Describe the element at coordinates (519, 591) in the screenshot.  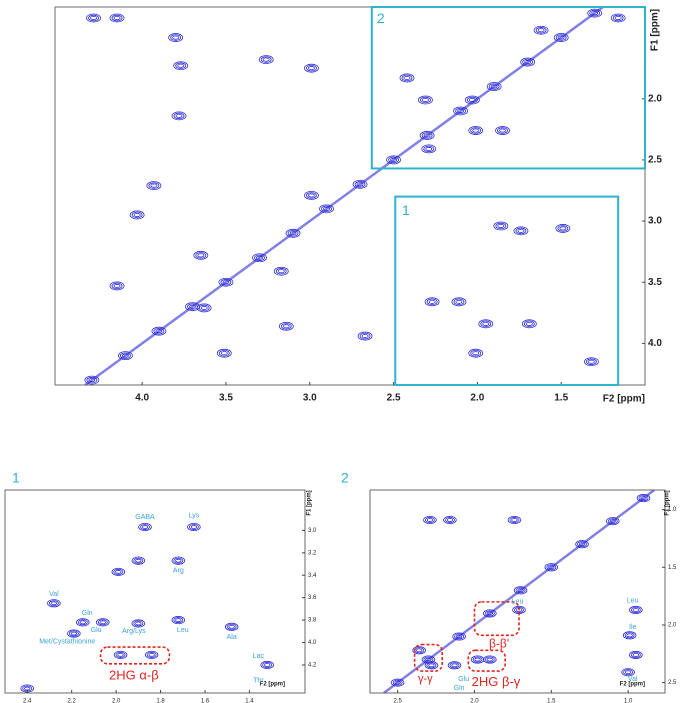
I see `diagonal-ridge` at that location.